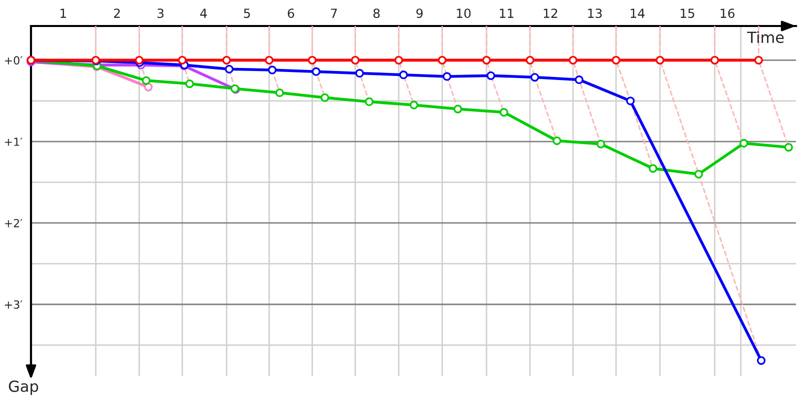  I want to click on x-tick-label: 3, so click(161, 13).